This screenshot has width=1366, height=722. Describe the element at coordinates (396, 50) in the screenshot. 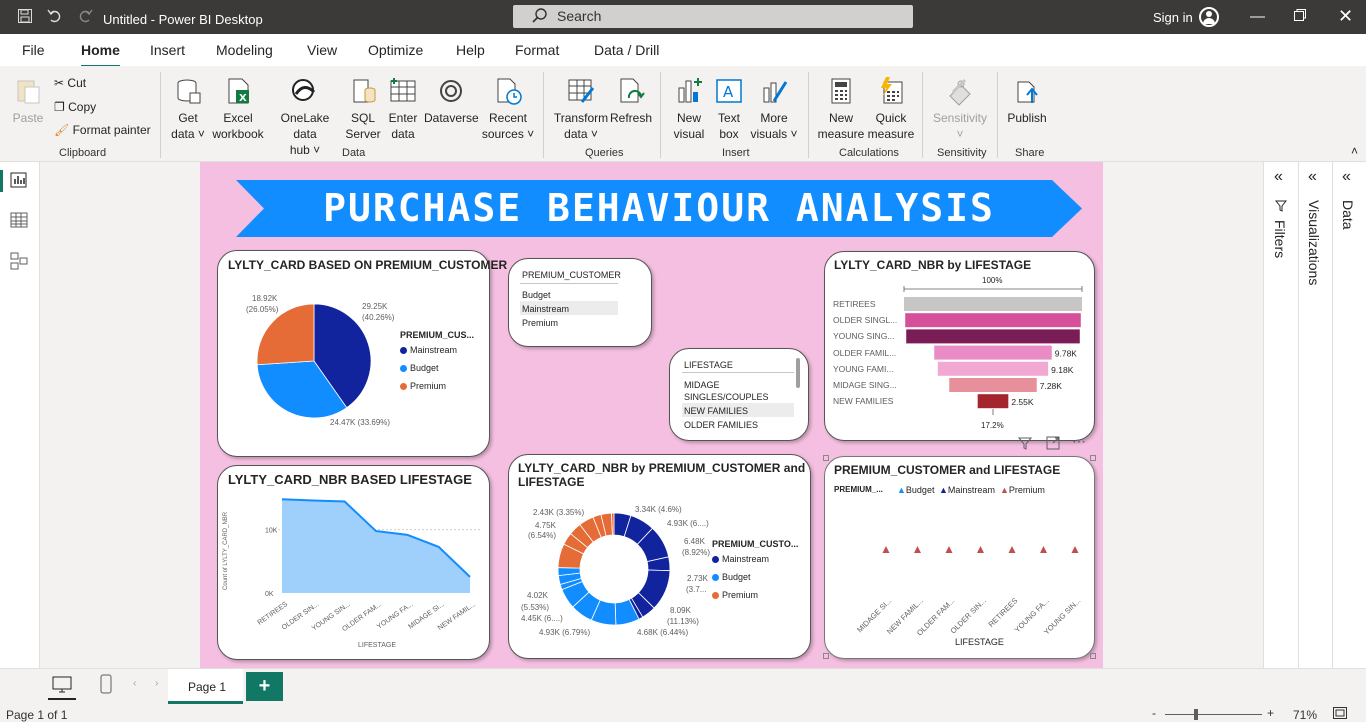

I see `tab-optimize: Optimize` at that location.